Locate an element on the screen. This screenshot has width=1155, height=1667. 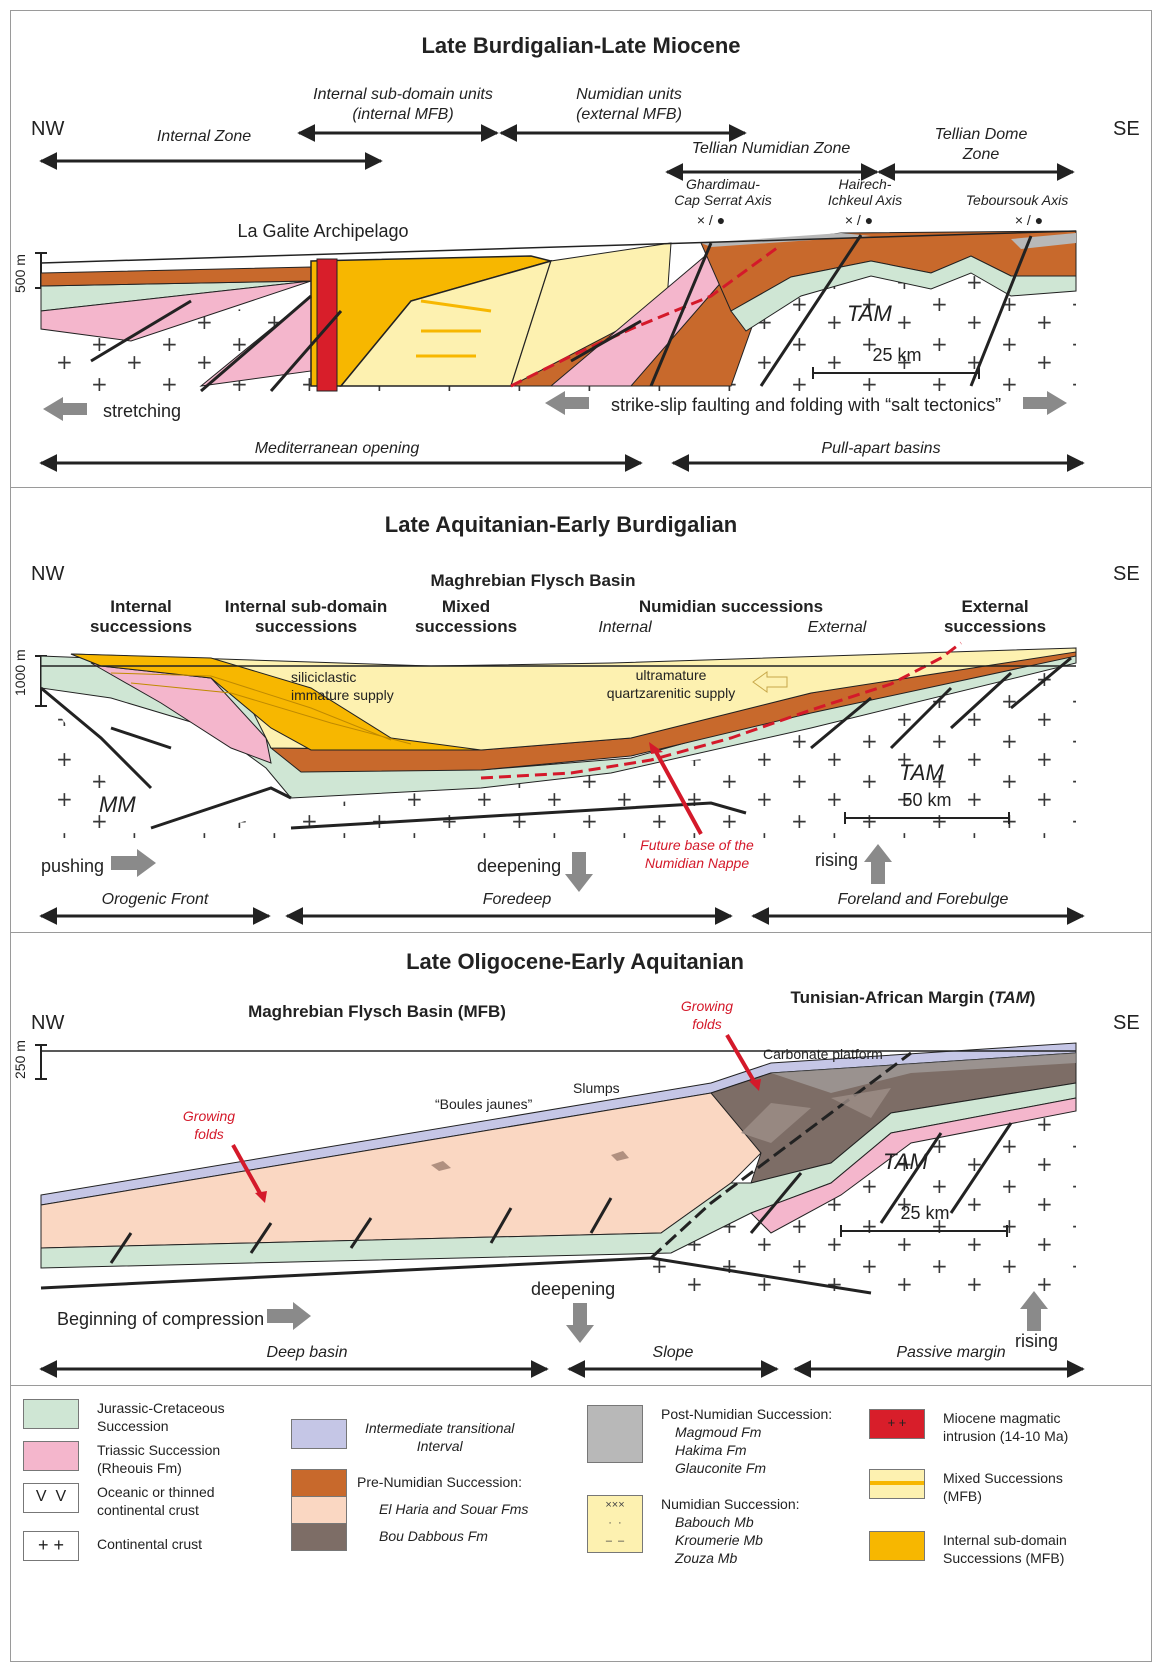
siliciclastic-label-2: immature supply is located at coordinates (342, 695).